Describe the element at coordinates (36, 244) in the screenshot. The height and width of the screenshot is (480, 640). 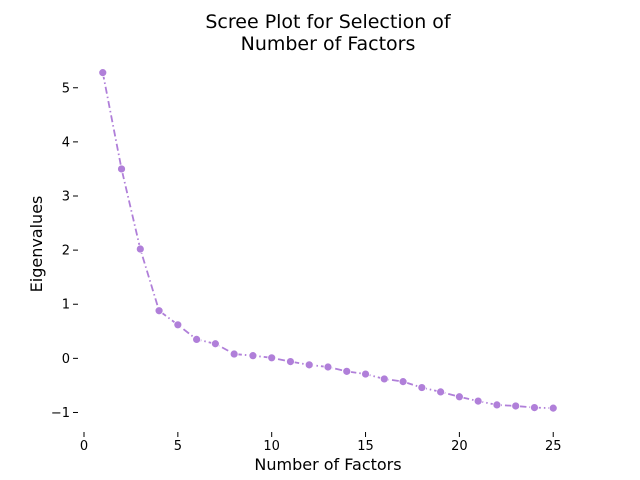
I see `y-axis-label: Eigenvalues` at that location.